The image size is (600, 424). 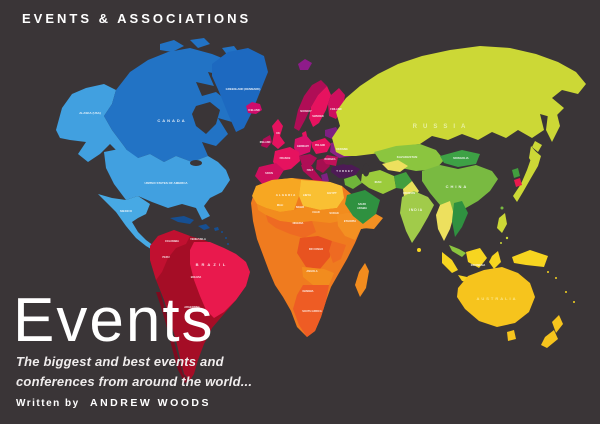 I want to click on borneo, so click(x=476, y=258).